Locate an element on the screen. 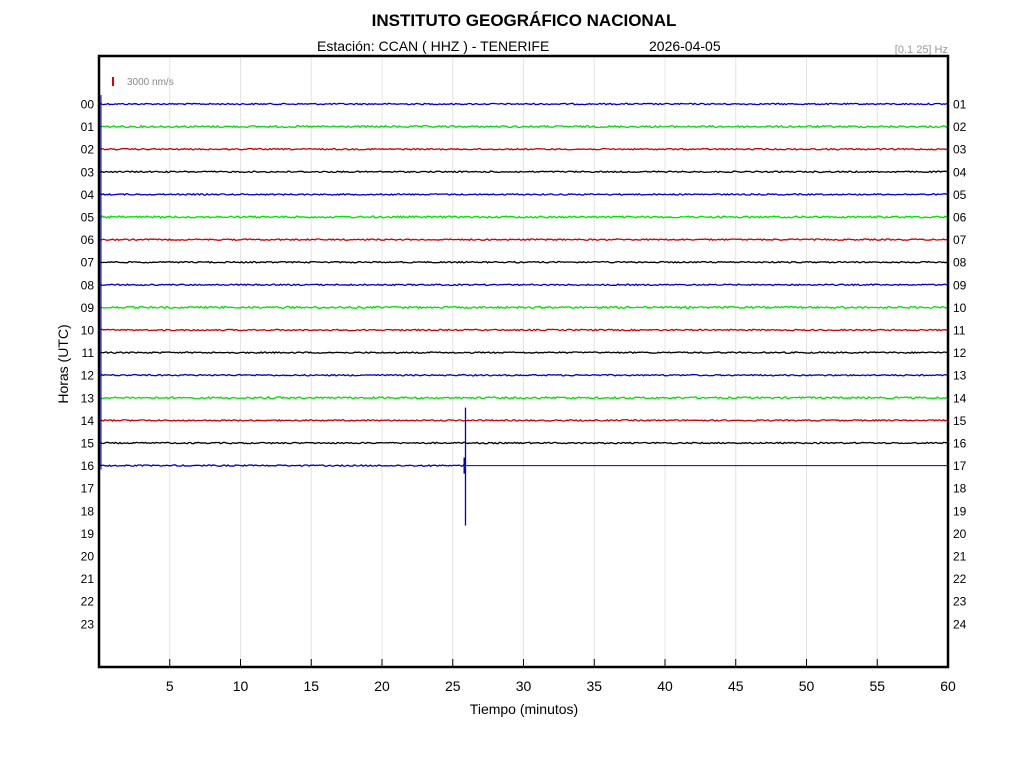  right-hour-label: 09 is located at coordinates (960, 285).